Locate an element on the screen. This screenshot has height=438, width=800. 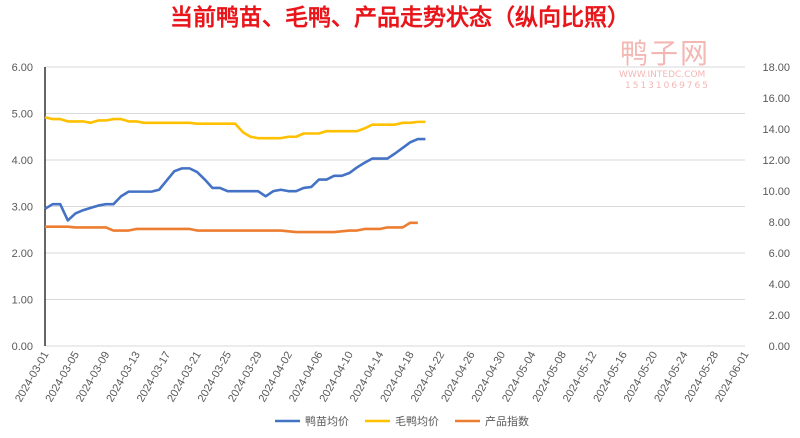
y-left-tick-label: 0.00 is located at coordinates (22, 347).